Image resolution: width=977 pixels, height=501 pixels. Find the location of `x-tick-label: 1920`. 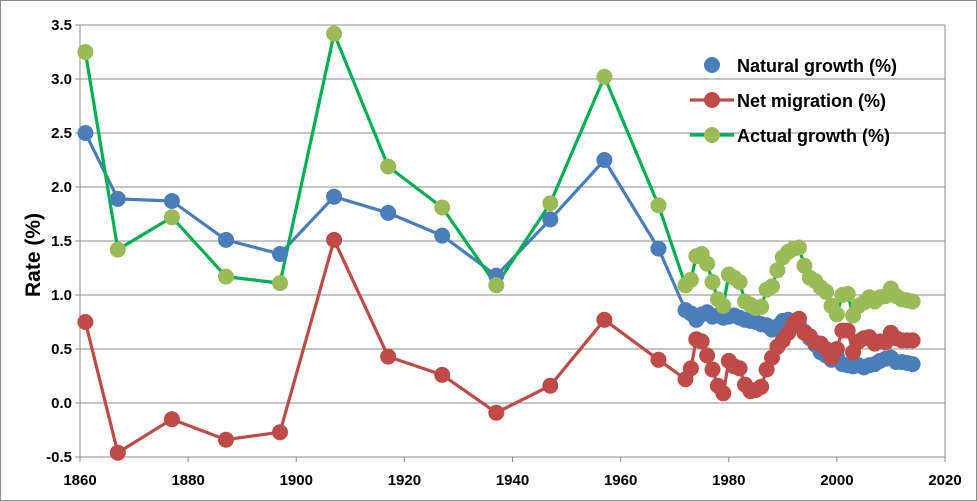

x-tick-label: 1920 is located at coordinates (404, 480).